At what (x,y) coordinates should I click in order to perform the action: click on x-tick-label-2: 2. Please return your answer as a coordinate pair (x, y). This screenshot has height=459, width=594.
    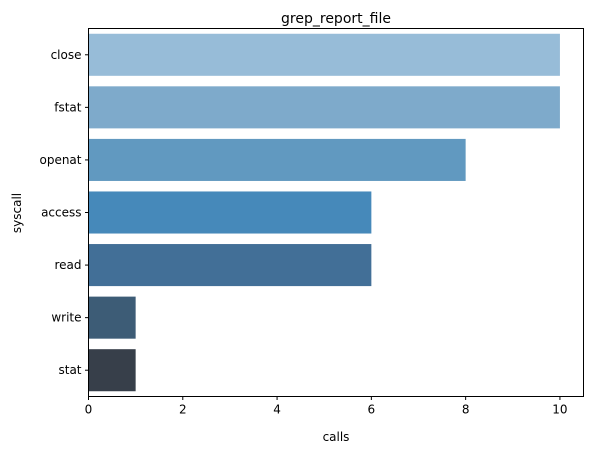
    Looking at the image, I should click on (183, 410).